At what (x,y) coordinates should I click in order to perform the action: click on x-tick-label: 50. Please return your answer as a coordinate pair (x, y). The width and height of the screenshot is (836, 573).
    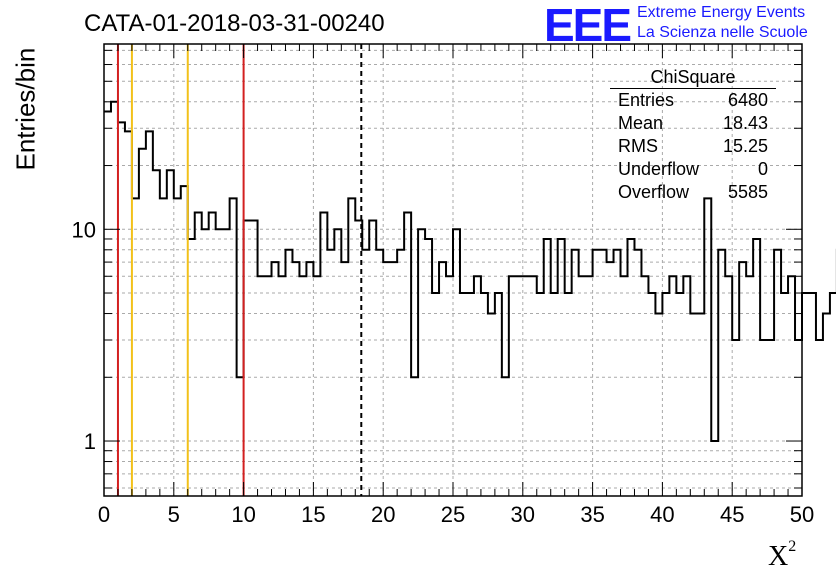
    Looking at the image, I should click on (802, 514).